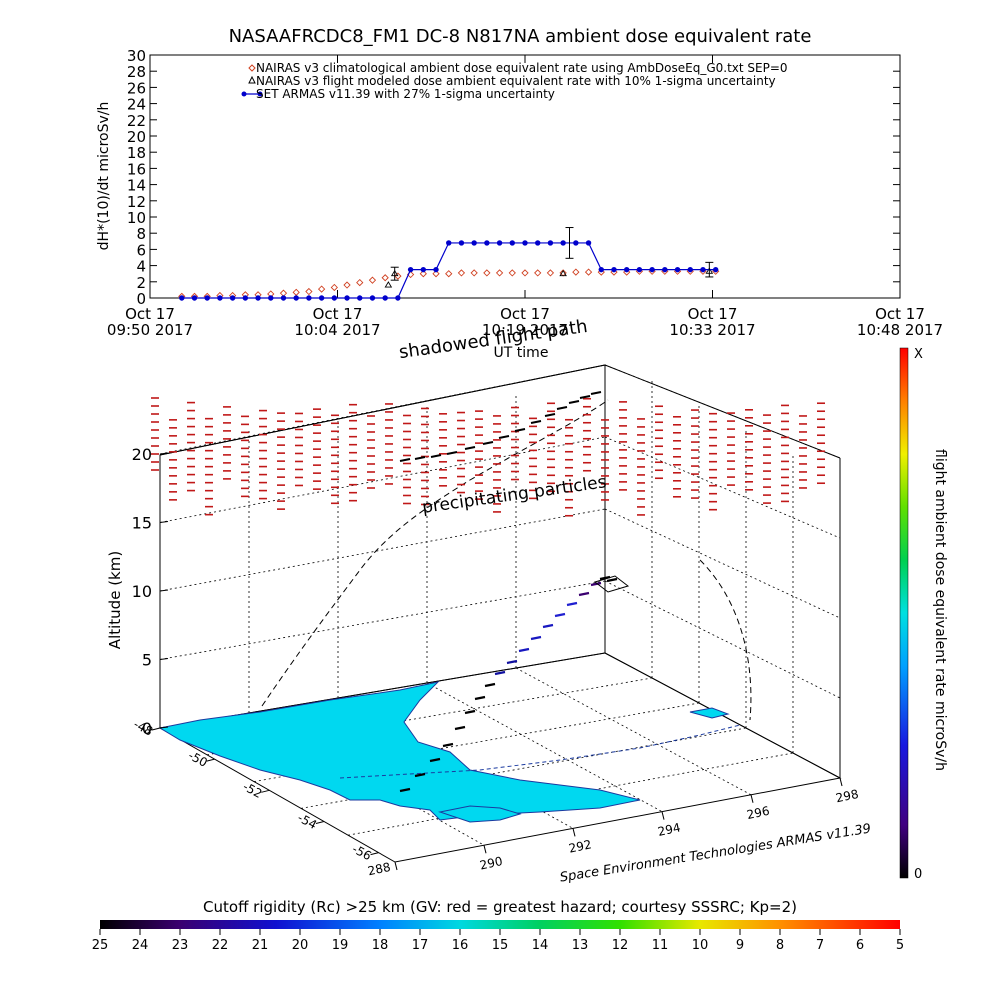  I want to click on y-tick-label: 12, so click(136, 202).